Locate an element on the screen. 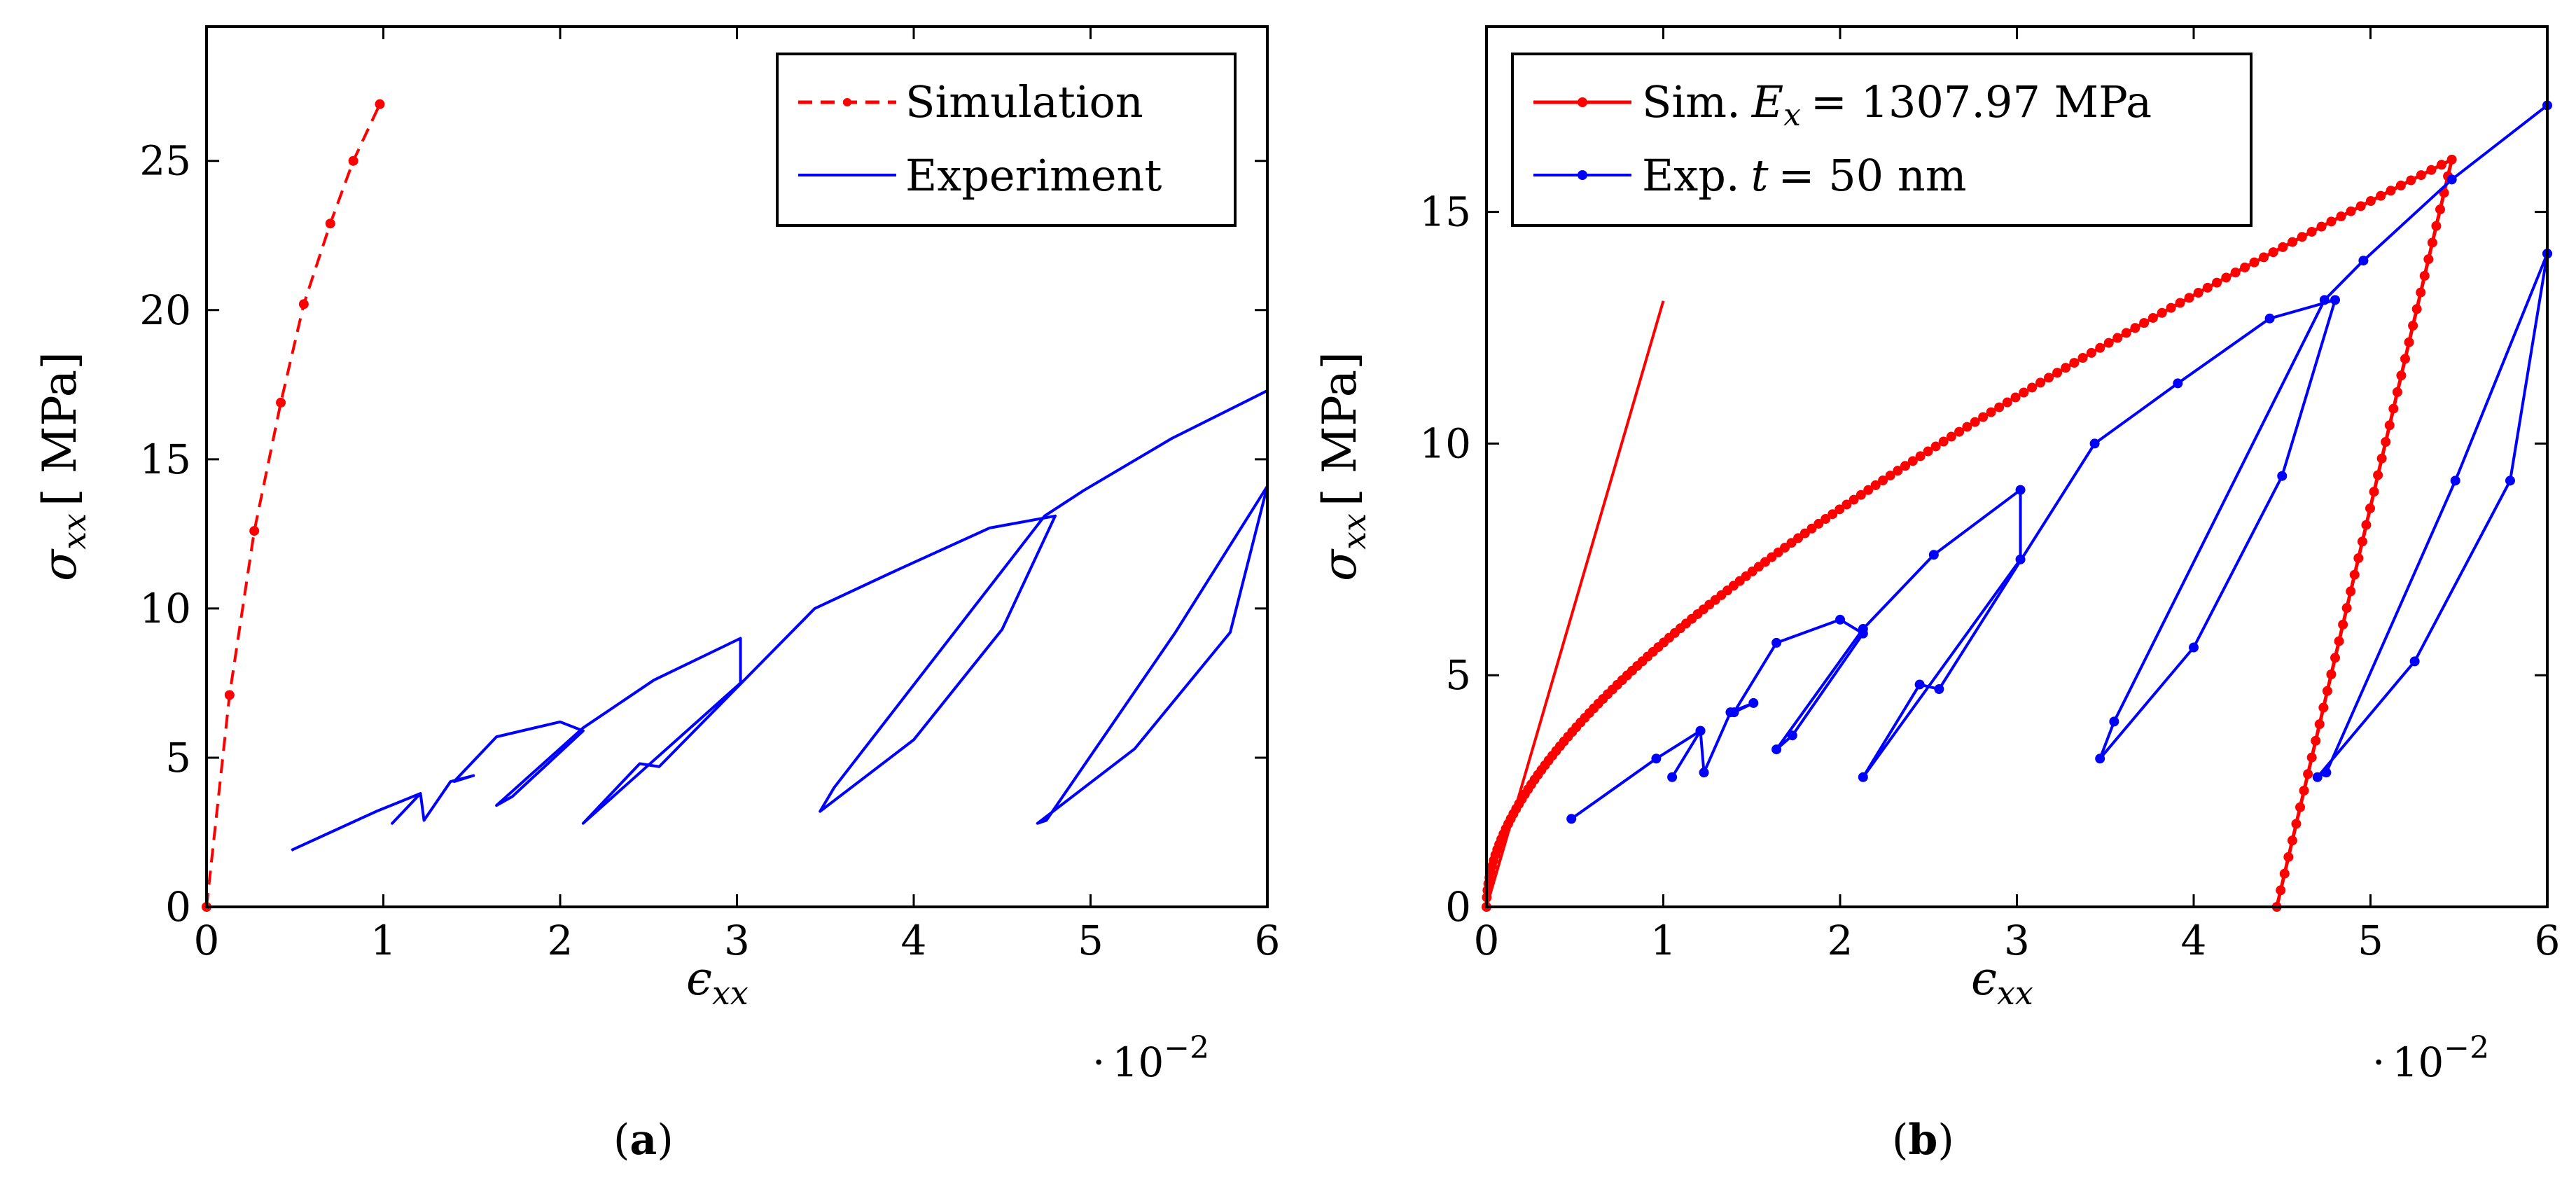  b-legend-sim-sub: x is located at coordinates (1792, 115).